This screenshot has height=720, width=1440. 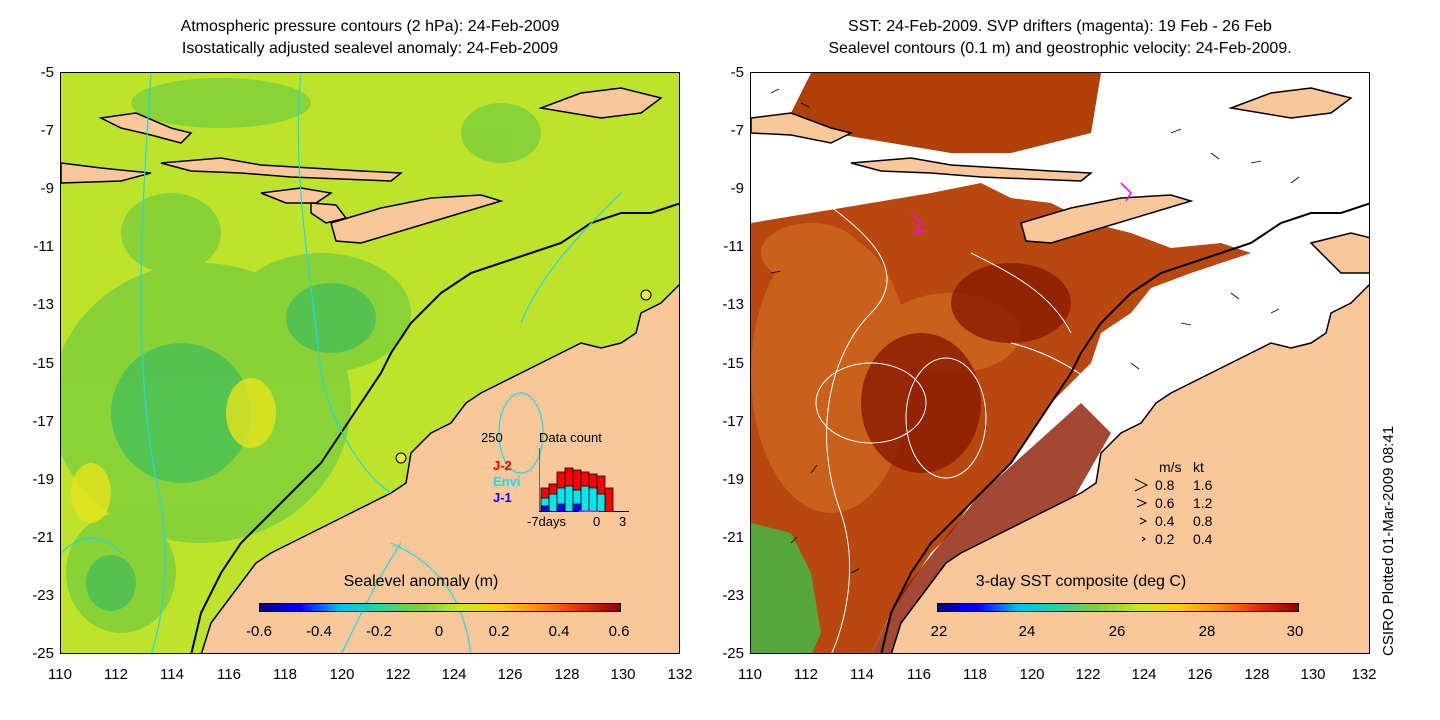 I want to click on right-cbar-tick-3: 28, so click(x=1207, y=631).